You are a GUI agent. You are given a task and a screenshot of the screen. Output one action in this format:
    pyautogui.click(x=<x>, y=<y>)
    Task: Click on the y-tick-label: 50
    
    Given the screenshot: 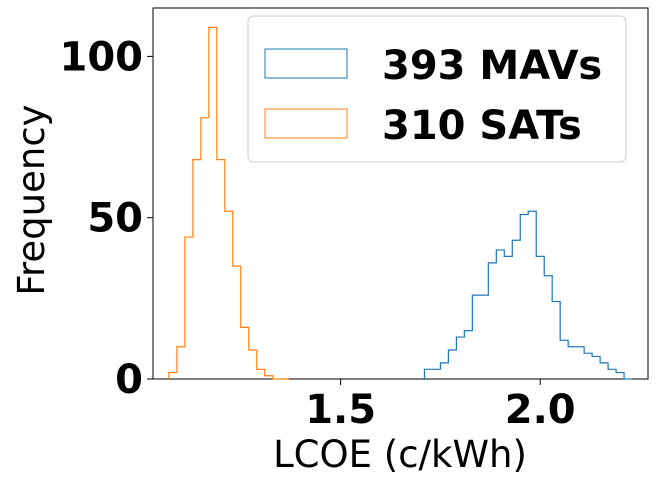 What is the action you would take?
    pyautogui.click(x=115, y=219)
    